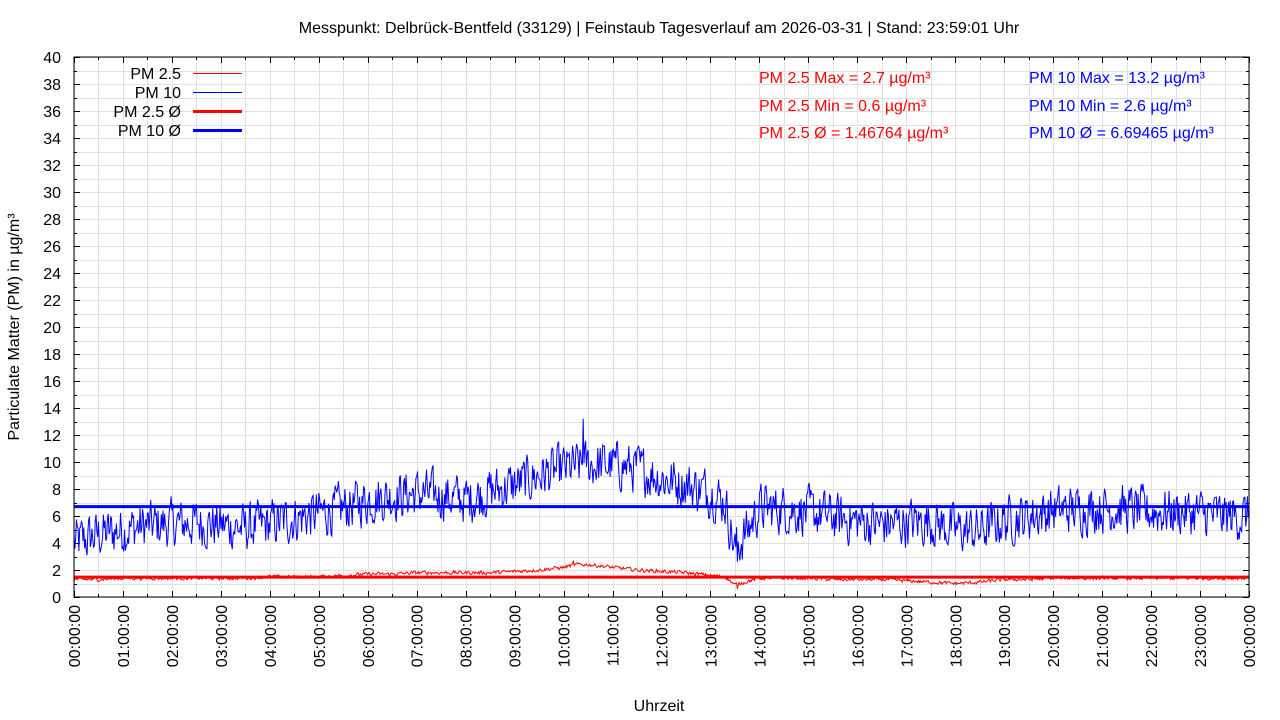 The width and height of the screenshot is (1280, 720). Describe the element at coordinates (56, 598) in the screenshot. I see `y-tick-label: 0` at that location.